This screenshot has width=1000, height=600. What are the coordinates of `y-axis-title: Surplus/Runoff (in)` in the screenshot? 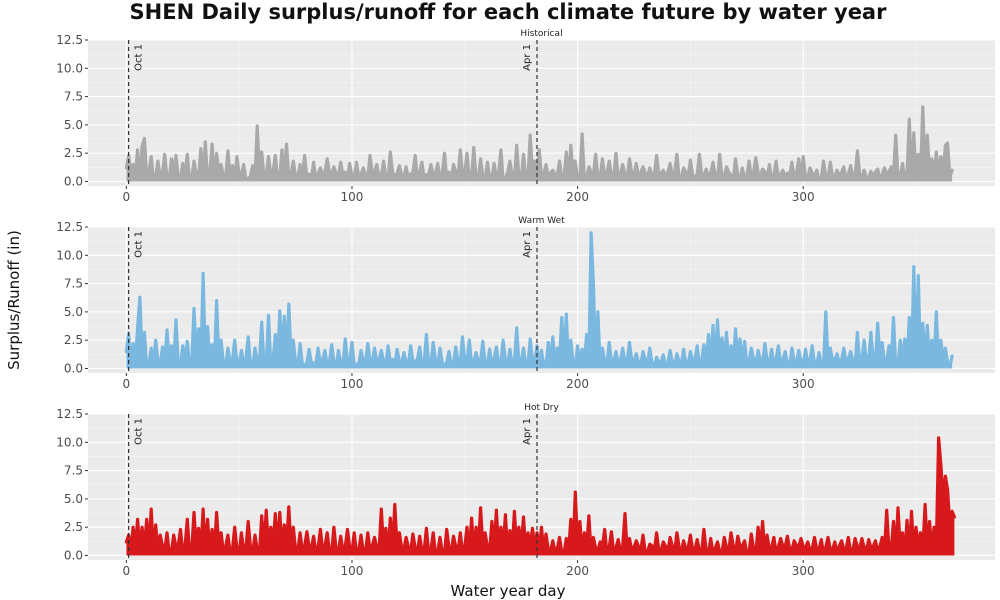 It's located at (14, 300).